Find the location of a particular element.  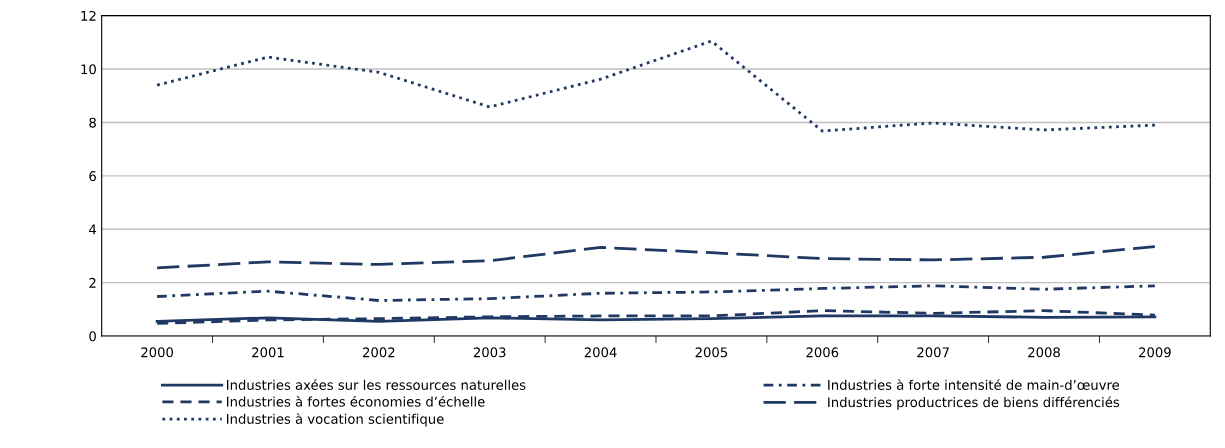

x-tick-label: 2005 is located at coordinates (711, 352).